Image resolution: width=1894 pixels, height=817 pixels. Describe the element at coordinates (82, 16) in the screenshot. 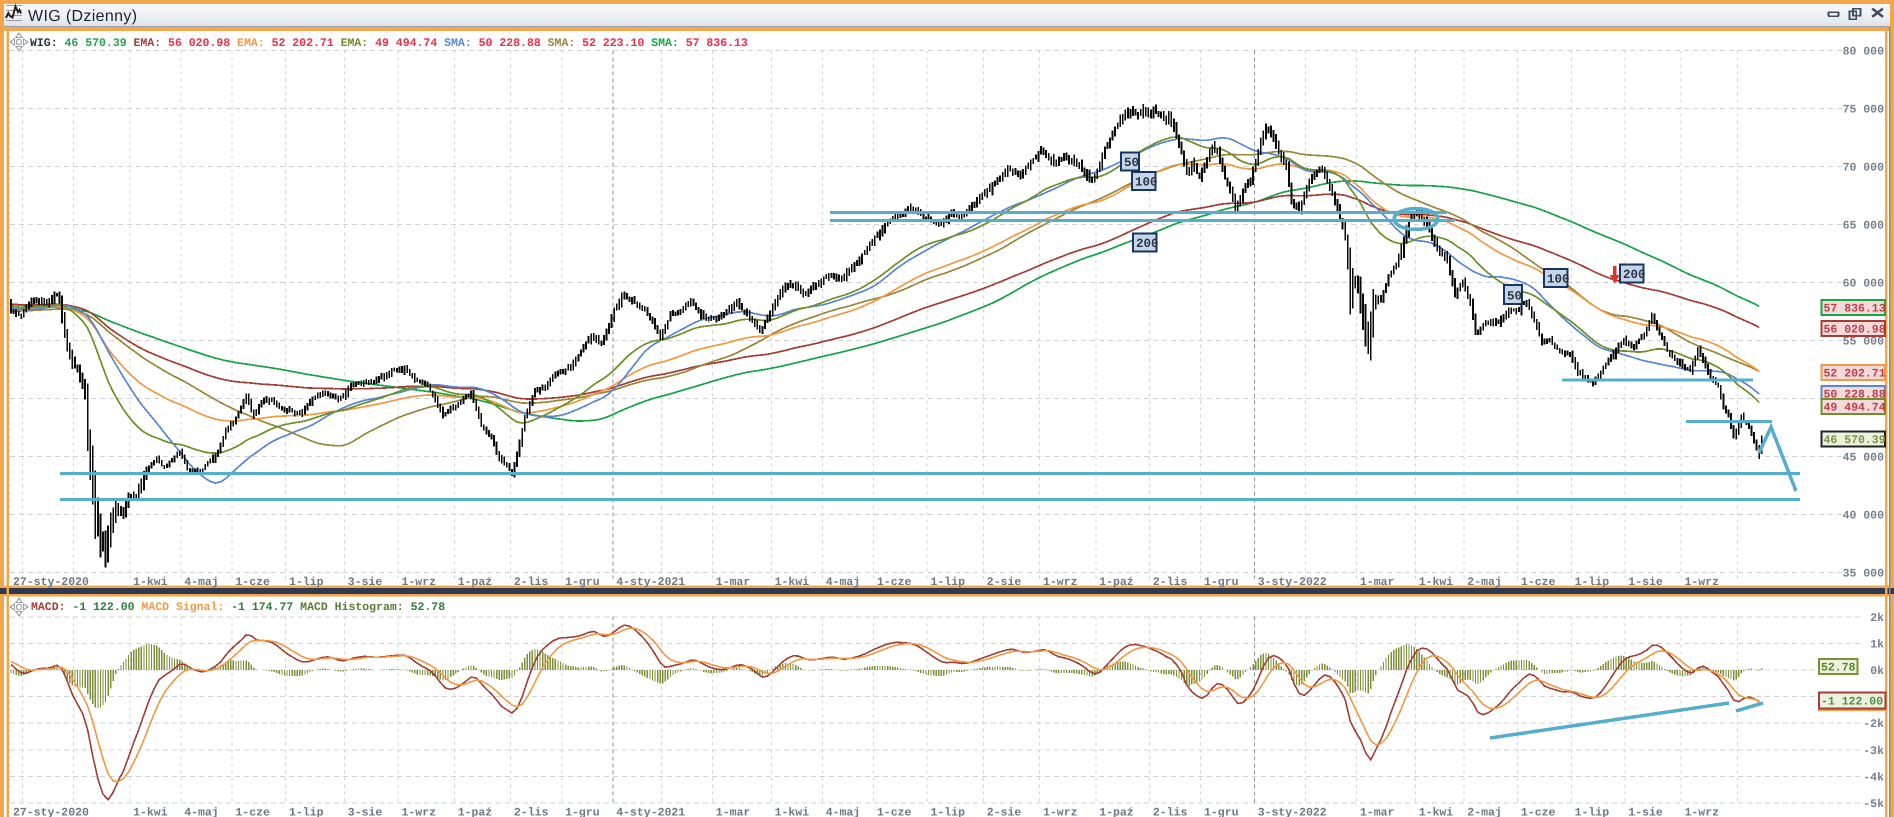

I see `svg-text: WIG (Dzienny)` at that location.